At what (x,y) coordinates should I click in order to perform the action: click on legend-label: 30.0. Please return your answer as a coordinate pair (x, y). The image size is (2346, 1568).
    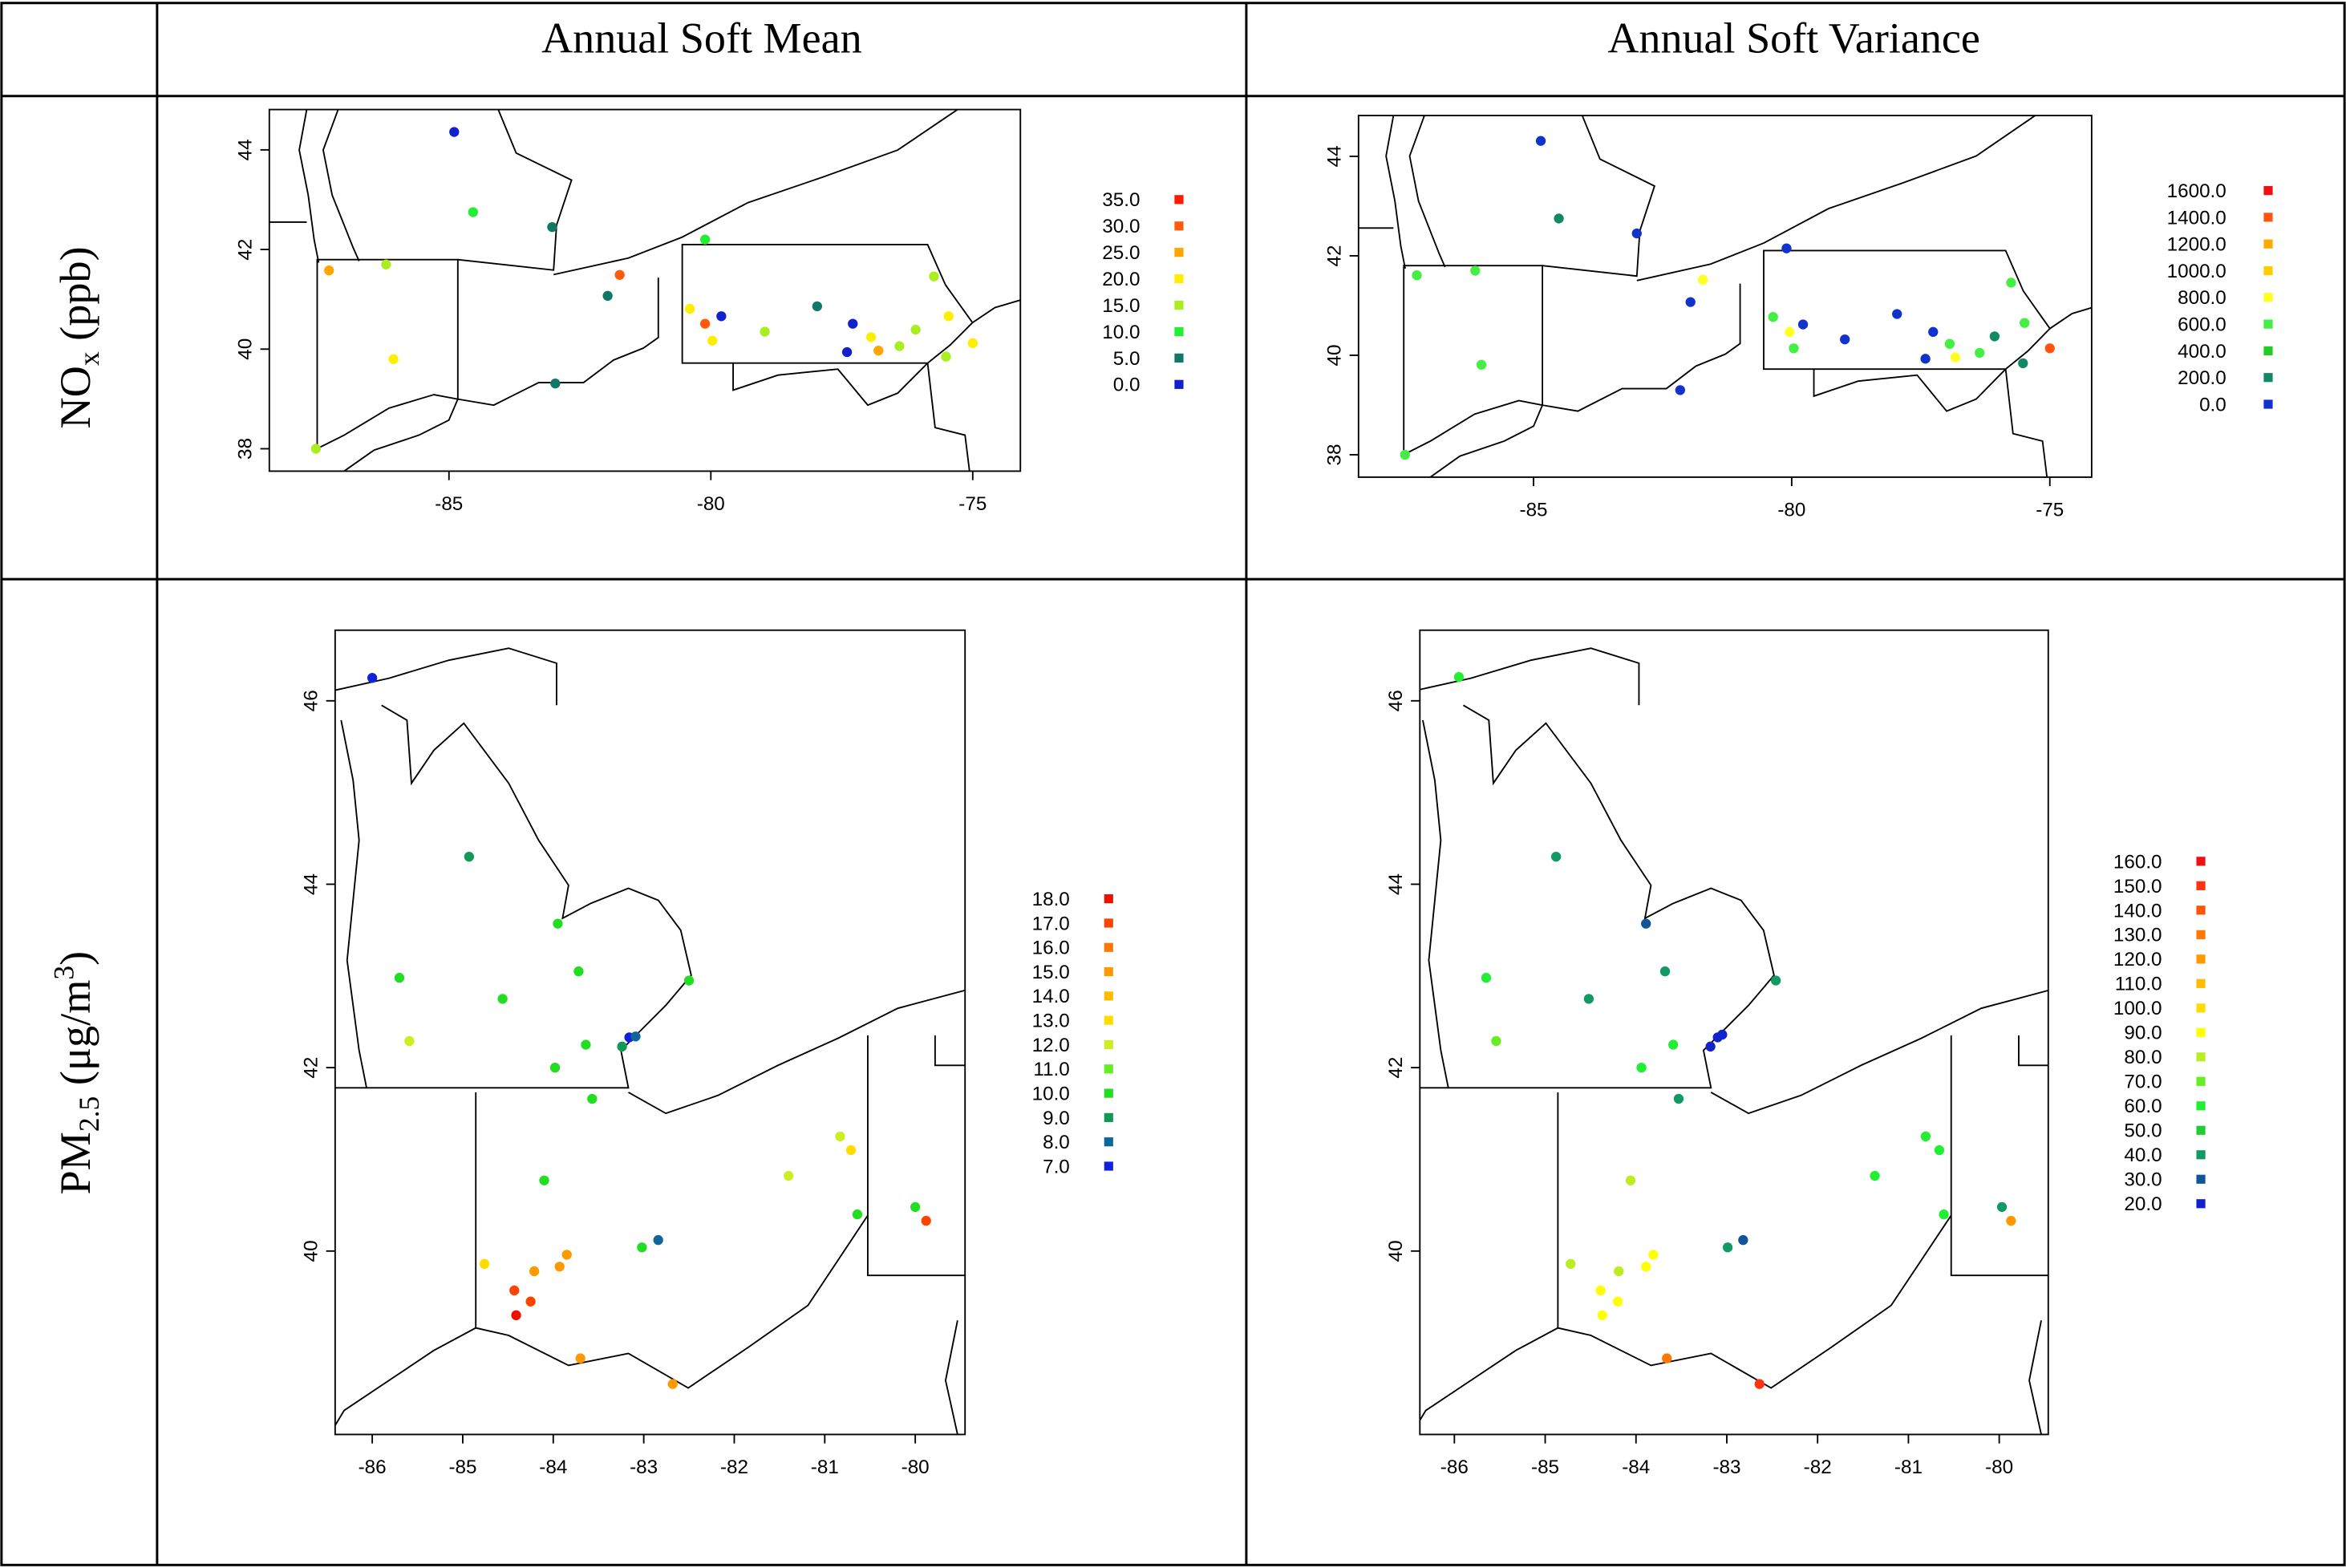
    Looking at the image, I should click on (1121, 227).